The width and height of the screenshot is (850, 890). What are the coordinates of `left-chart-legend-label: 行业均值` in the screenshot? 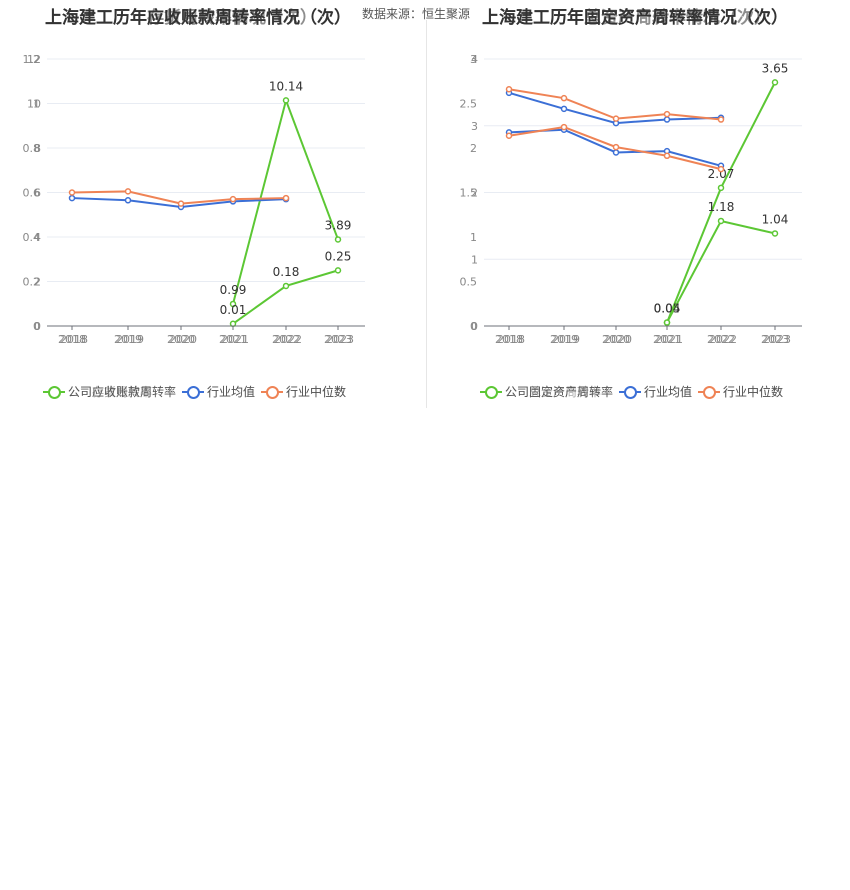 It's located at (231, 392).